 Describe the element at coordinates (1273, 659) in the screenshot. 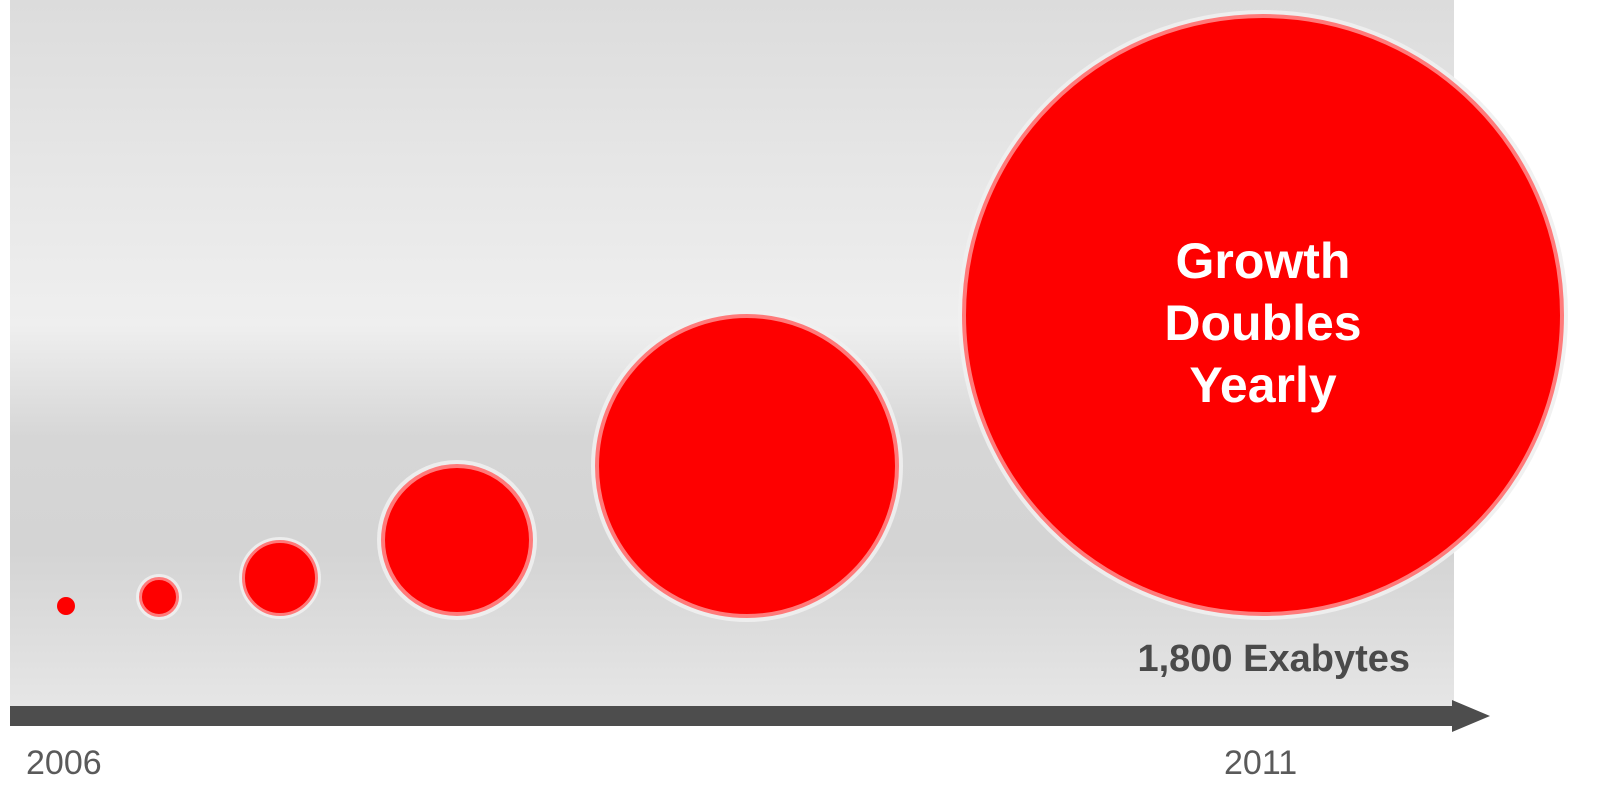

I see `total-exabytes-label: 1,800 Exabytes` at that location.